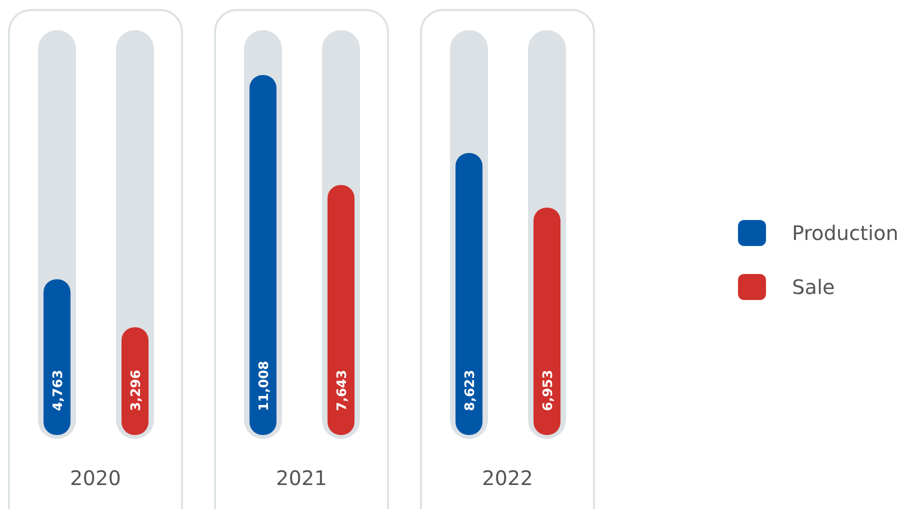  I want to click on x-tick-label: 2022, so click(507, 478).